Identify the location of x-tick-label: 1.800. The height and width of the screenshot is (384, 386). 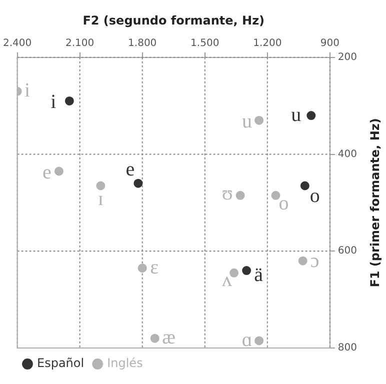
(142, 43).